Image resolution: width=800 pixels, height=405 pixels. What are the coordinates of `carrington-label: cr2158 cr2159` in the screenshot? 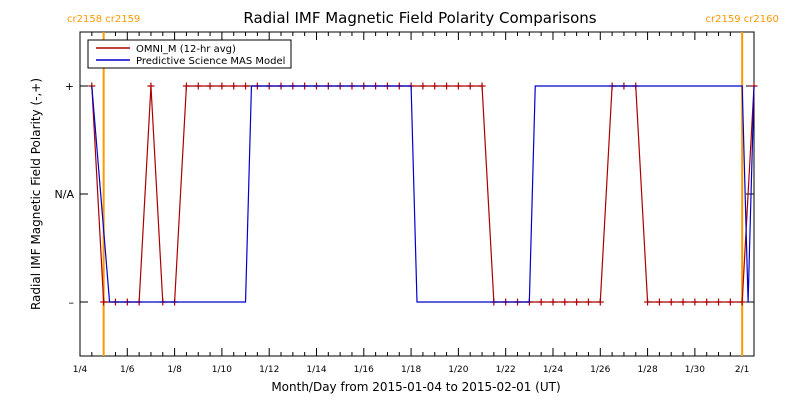 It's located at (103, 19).